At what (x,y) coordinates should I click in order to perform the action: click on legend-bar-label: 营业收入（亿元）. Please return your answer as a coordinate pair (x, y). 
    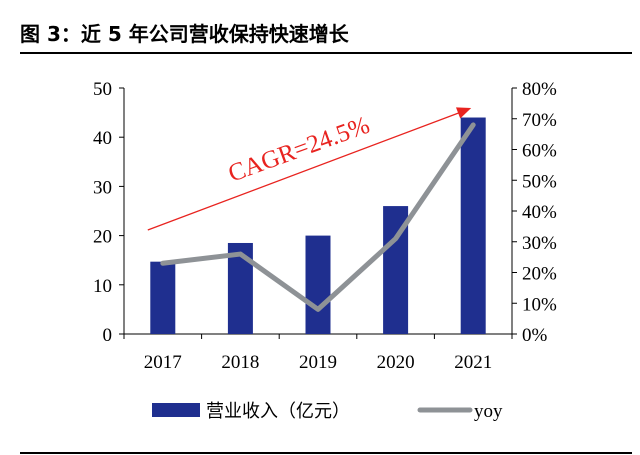
    Looking at the image, I should click on (278, 411).